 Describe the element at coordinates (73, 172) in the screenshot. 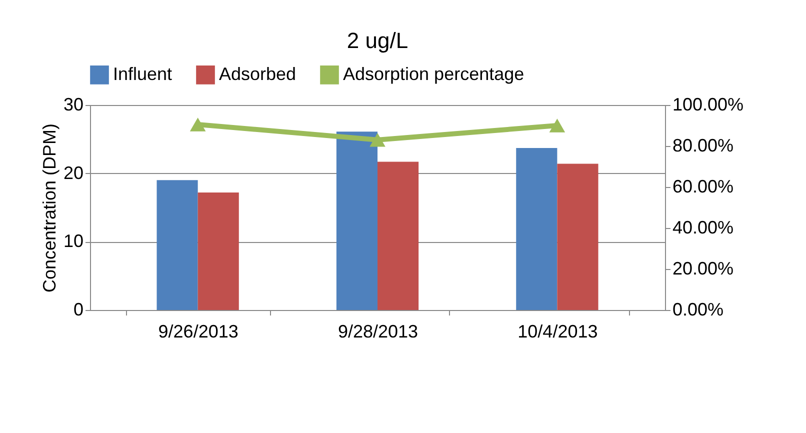

I see `y-tick-label: 20` at that location.